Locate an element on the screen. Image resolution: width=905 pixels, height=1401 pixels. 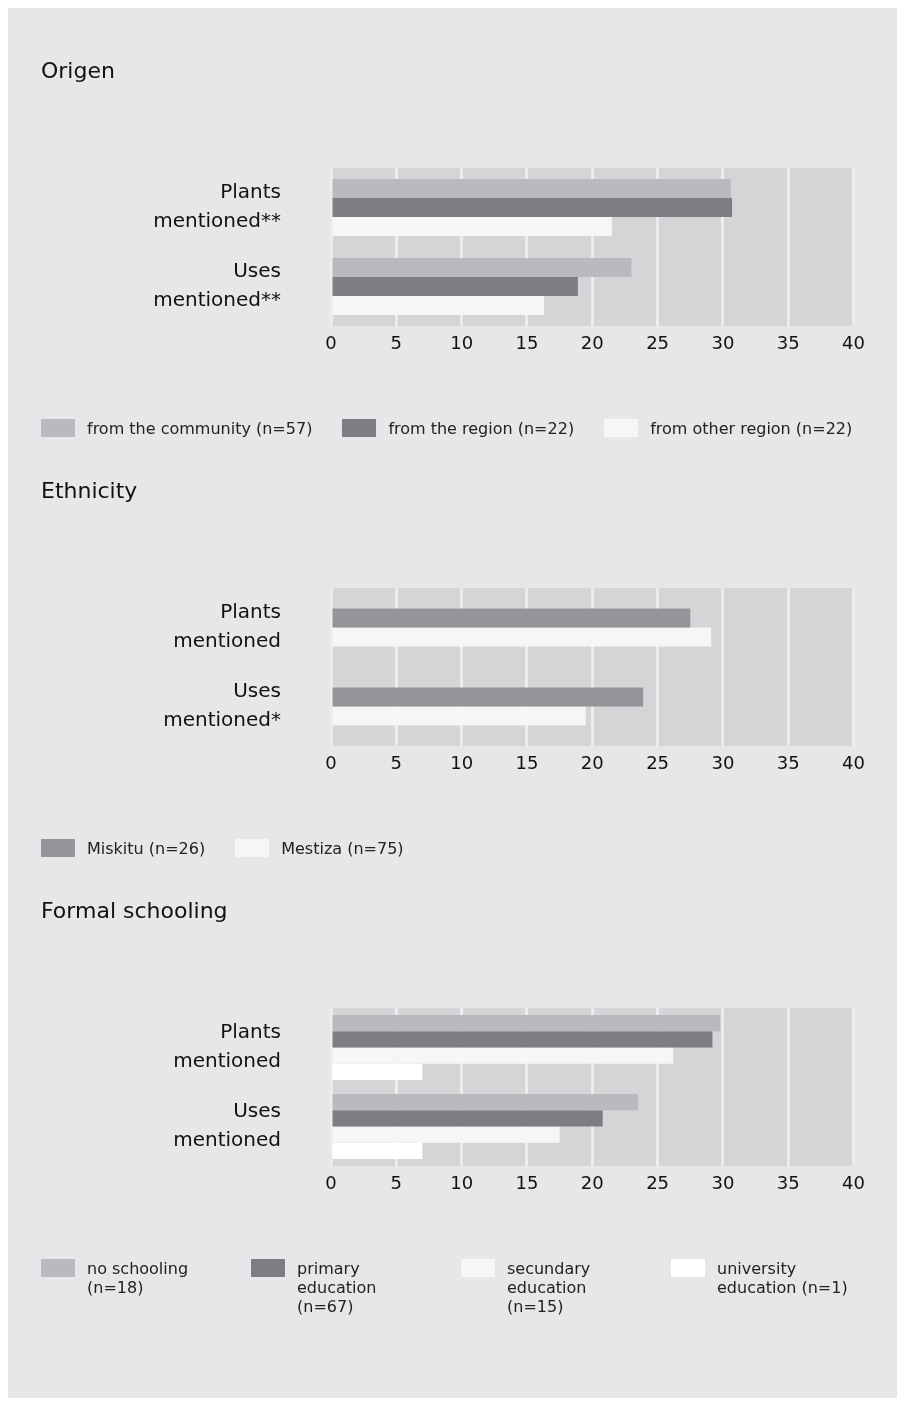
y-tick-label: Uses mentioned** is located at coordinates (217, 285).